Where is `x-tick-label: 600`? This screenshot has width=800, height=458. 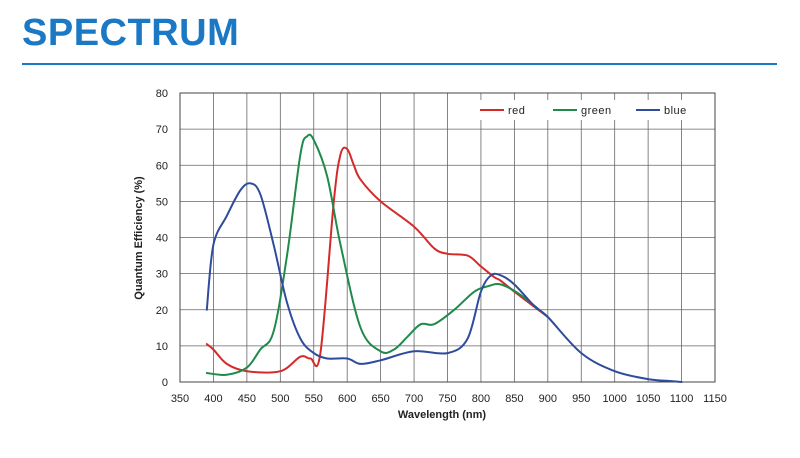 x-tick-label: 600 is located at coordinates (347, 399).